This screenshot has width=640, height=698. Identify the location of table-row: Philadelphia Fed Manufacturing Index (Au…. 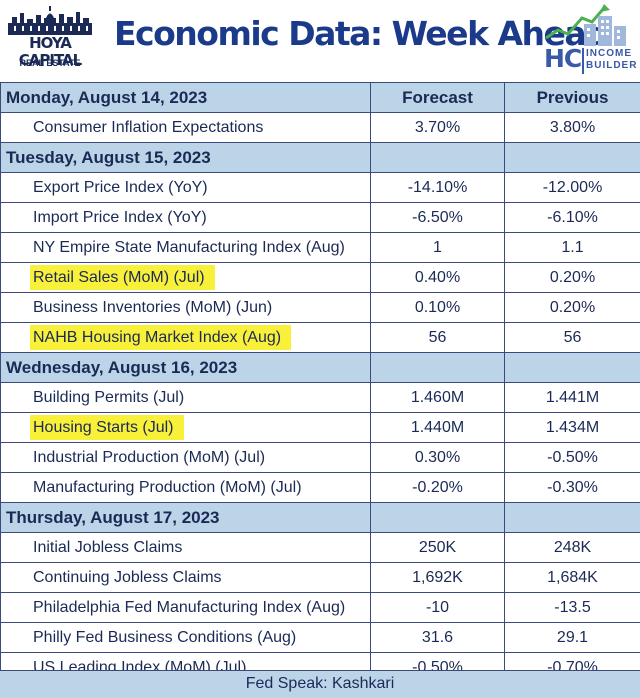
(320, 607).